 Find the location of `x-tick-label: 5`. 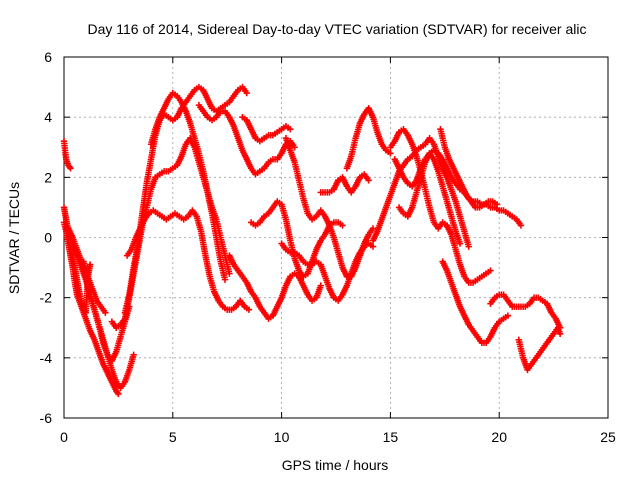

x-tick-label: 5 is located at coordinates (173, 437).